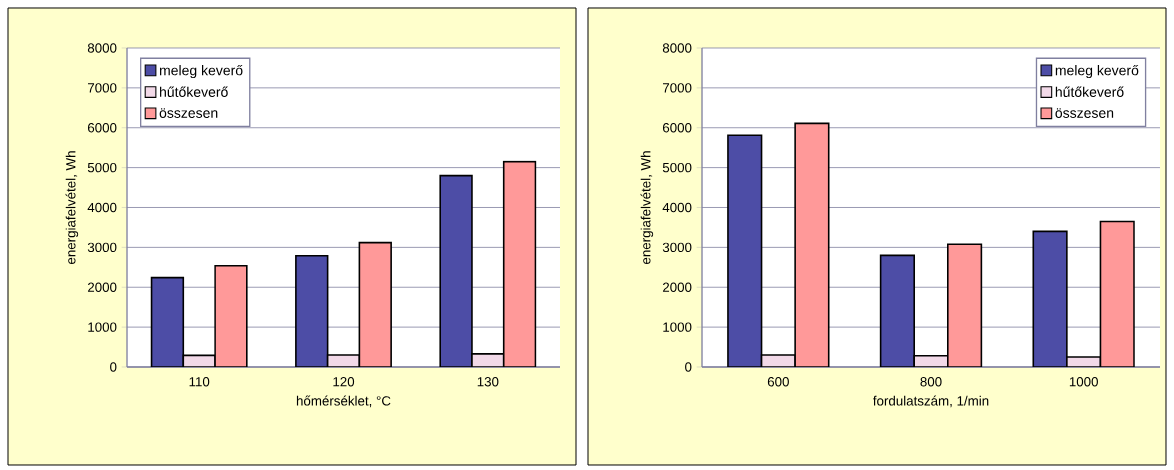 The height and width of the screenshot is (470, 1174). What do you see at coordinates (343, 401) in the screenshot?
I see `x-axis-title: hőmérséklet, °C` at bounding box center [343, 401].